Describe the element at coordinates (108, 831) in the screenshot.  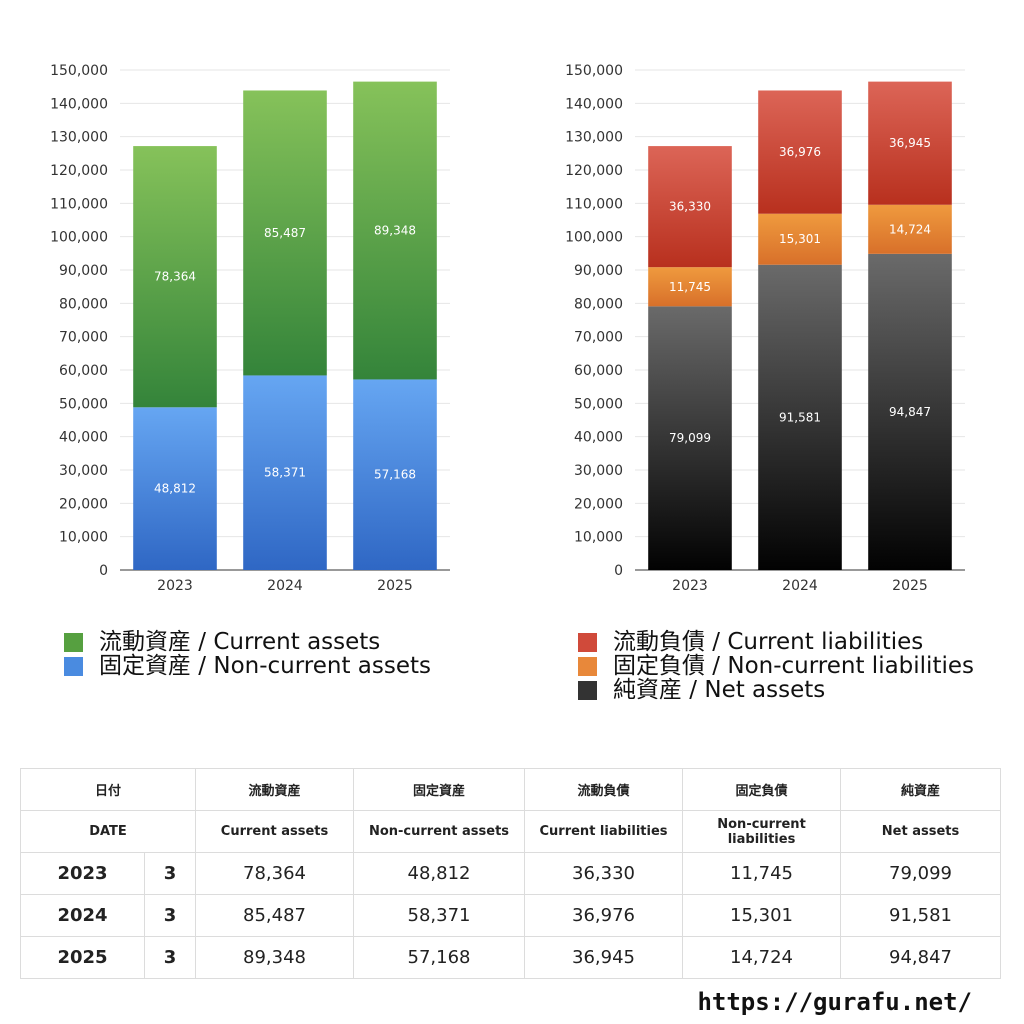
I see `header-date-en: DATE` at that location.